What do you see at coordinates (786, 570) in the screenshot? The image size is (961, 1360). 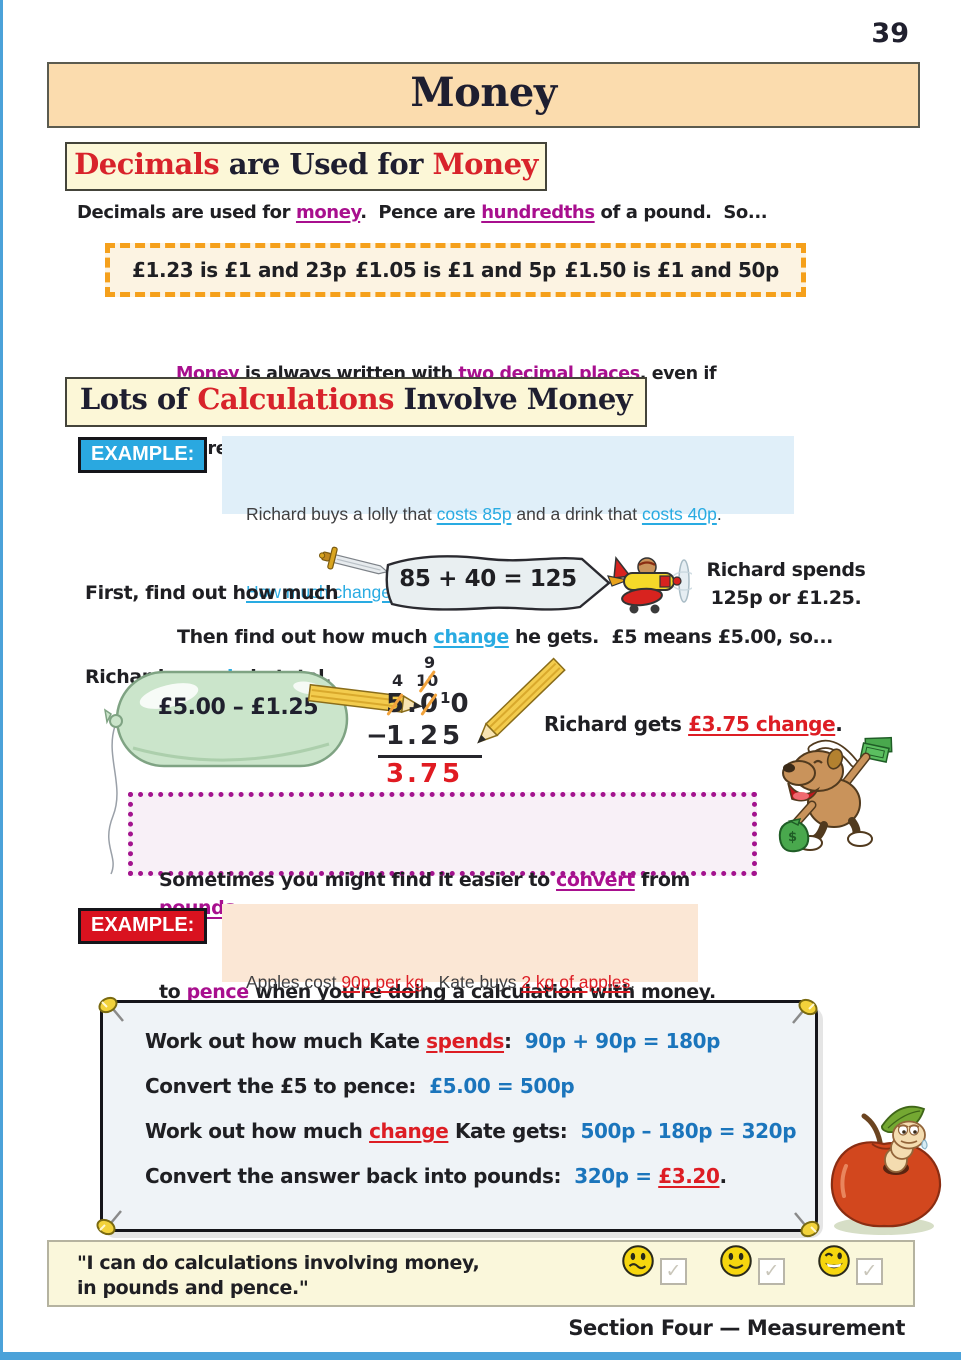 I see `plane-caption-line: Richard spends` at bounding box center [786, 570].